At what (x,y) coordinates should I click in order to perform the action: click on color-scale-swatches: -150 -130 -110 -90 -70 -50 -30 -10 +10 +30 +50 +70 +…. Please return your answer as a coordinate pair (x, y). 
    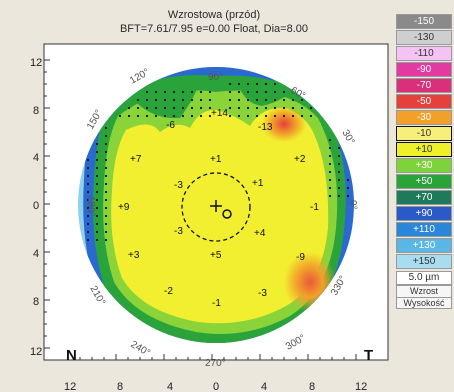
    Looking at the image, I should click on (424, 141).